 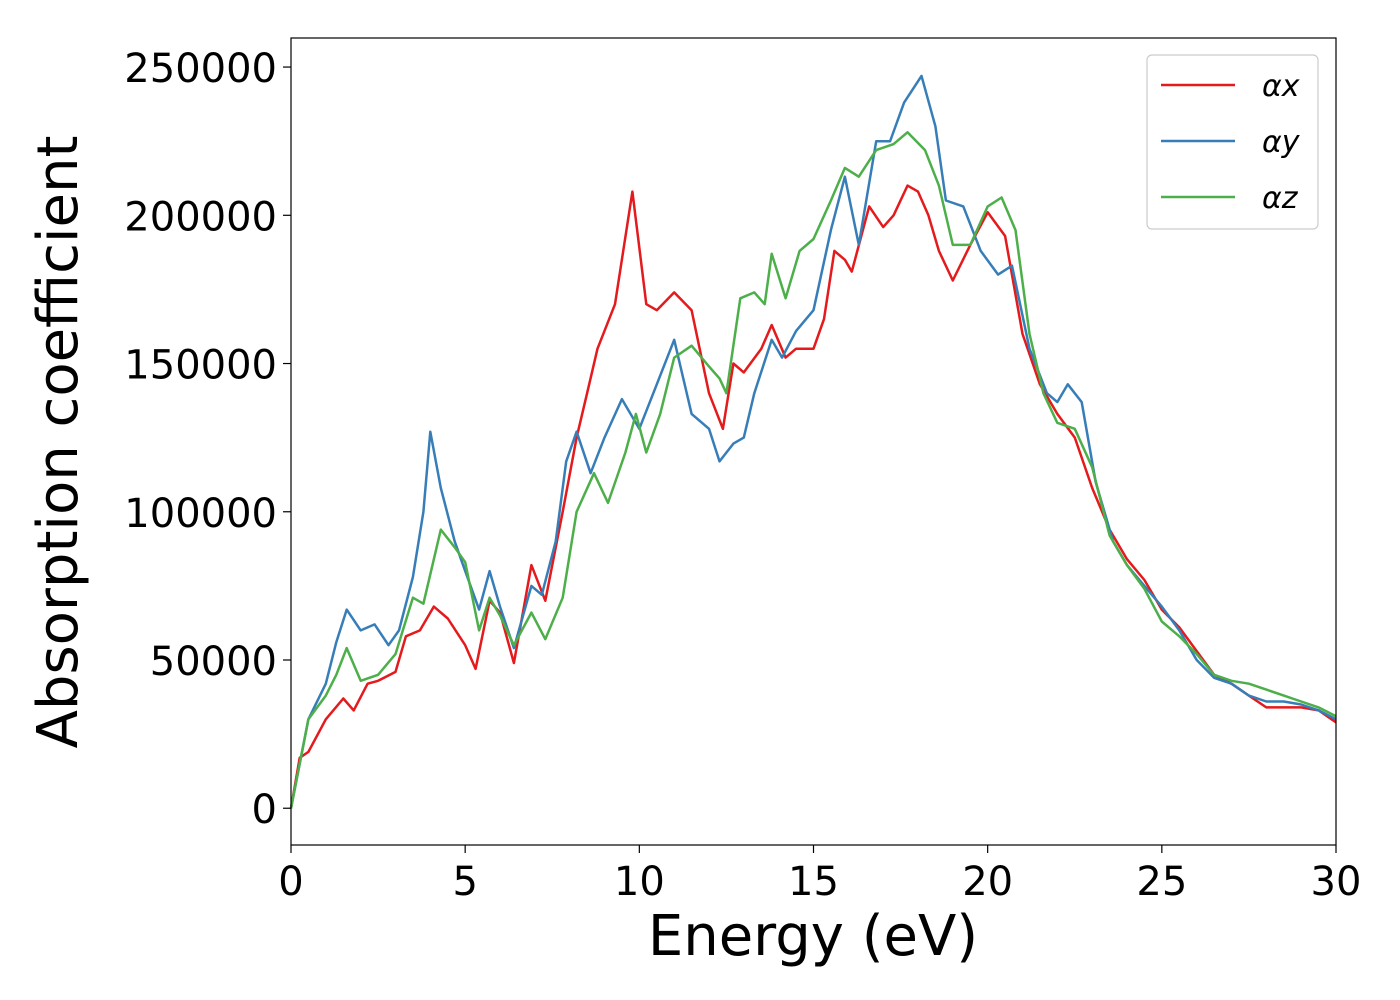 I want to click on y-tick-label: 150000, so click(x=200, y=366).